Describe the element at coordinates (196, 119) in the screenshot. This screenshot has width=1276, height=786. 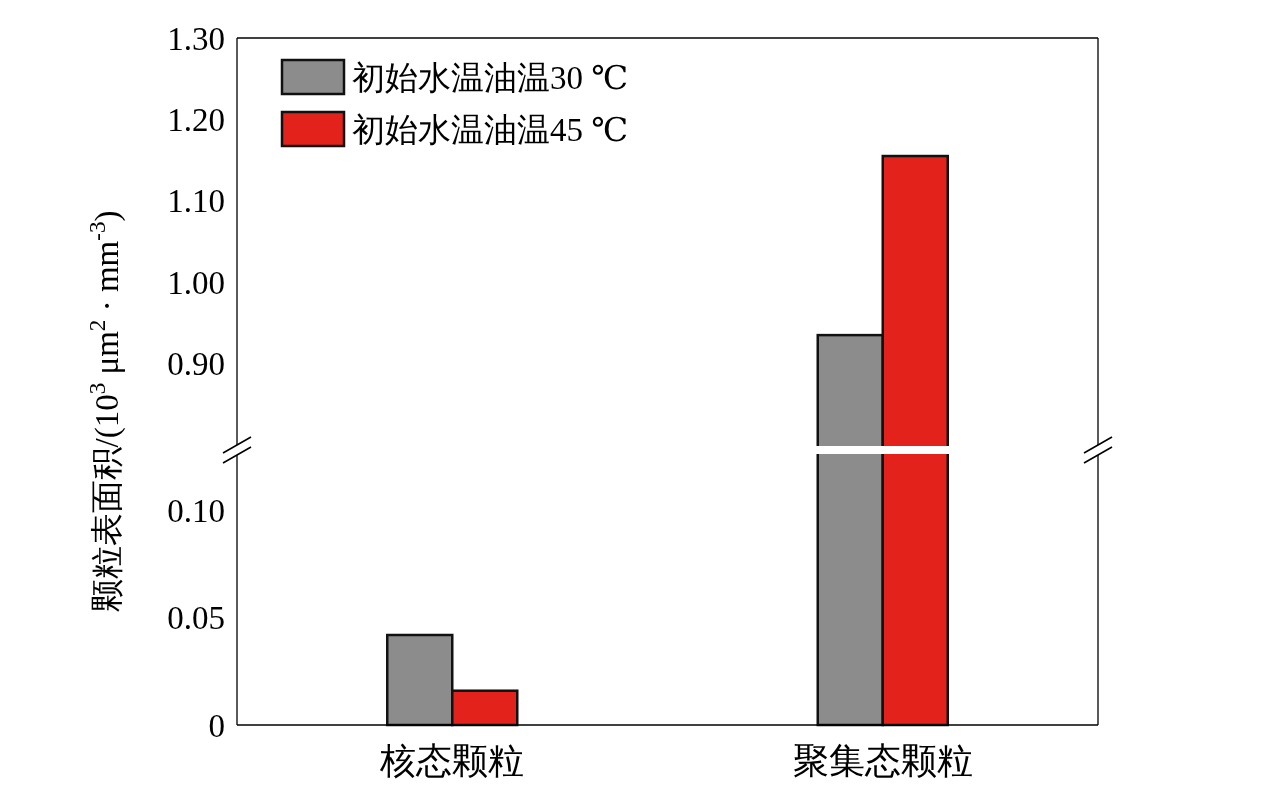
I see `y-tick-label: 1.20` at that location.